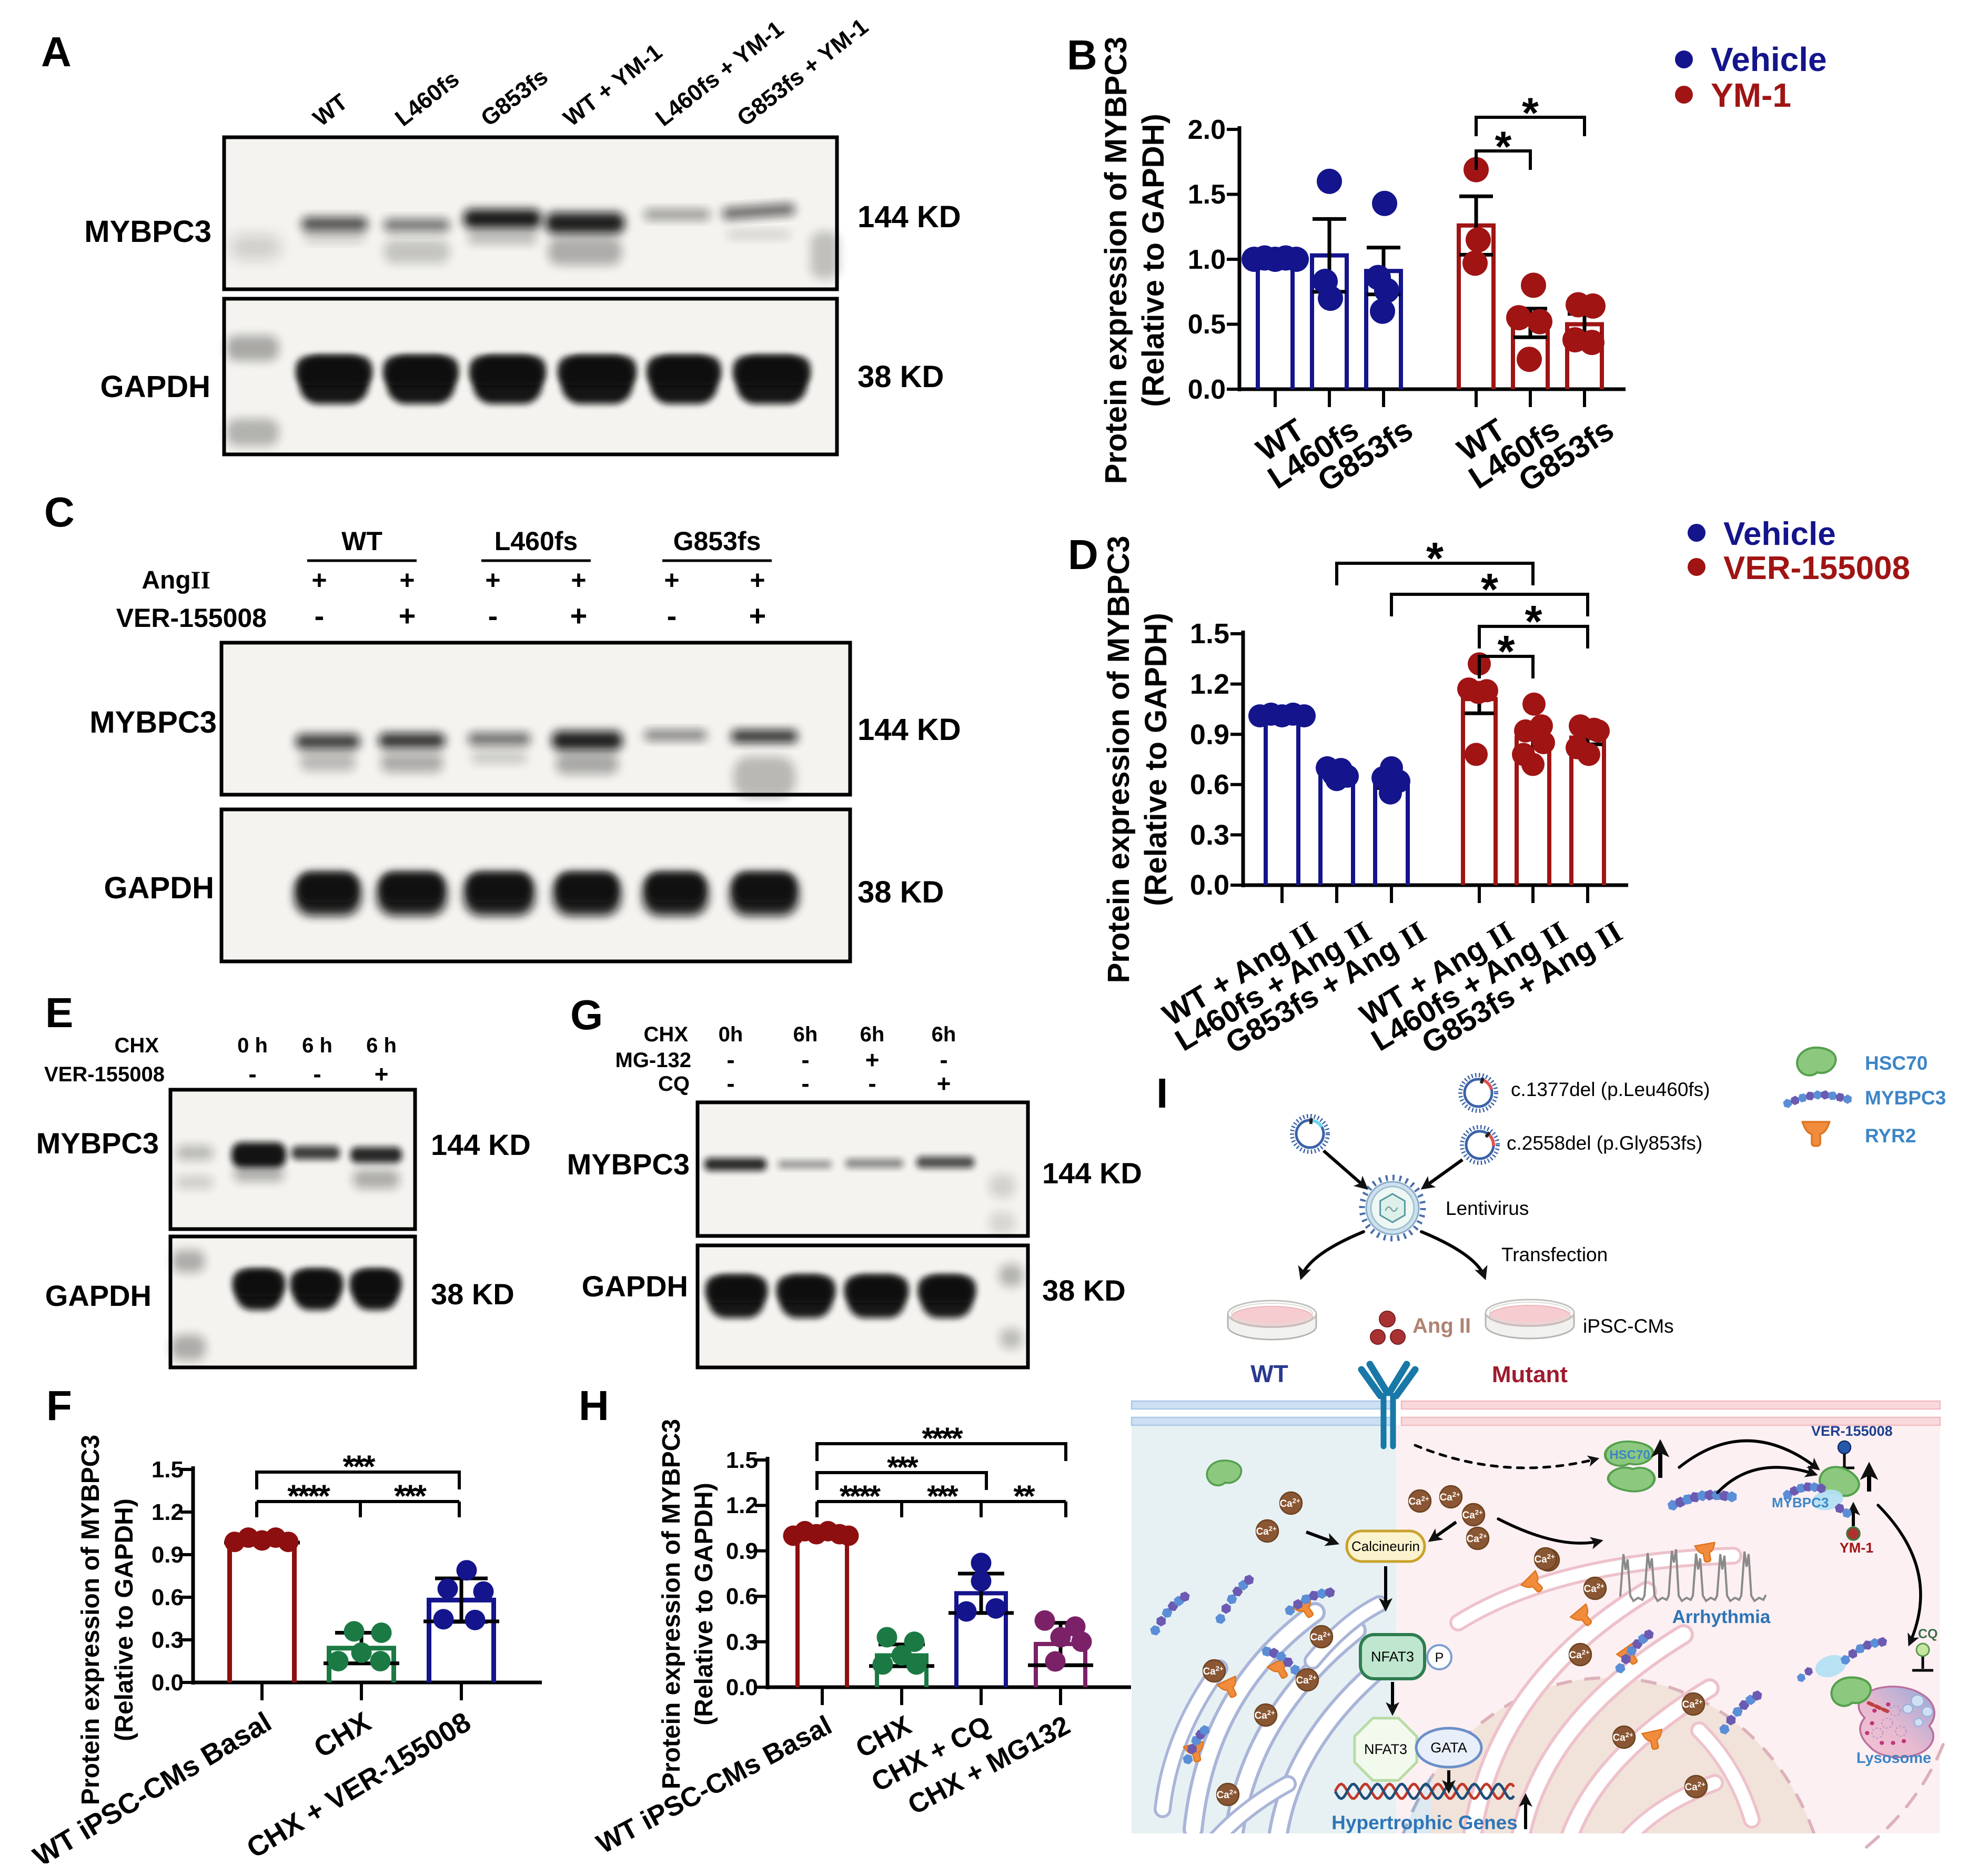 The height and width of the screenshot is (1866, 1988). What do you see at coordinates (1210, 885) in the screenshot?
I see `svg-text: 0.0` at bounding box center [1210, 885].